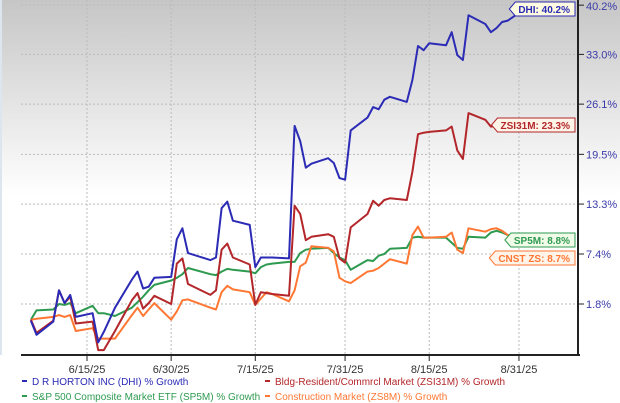  What do you see at coordinates (519, 370) in the screenshot?
I see `x-tick-label: 8/31/25` at bounding box center [519, 370].